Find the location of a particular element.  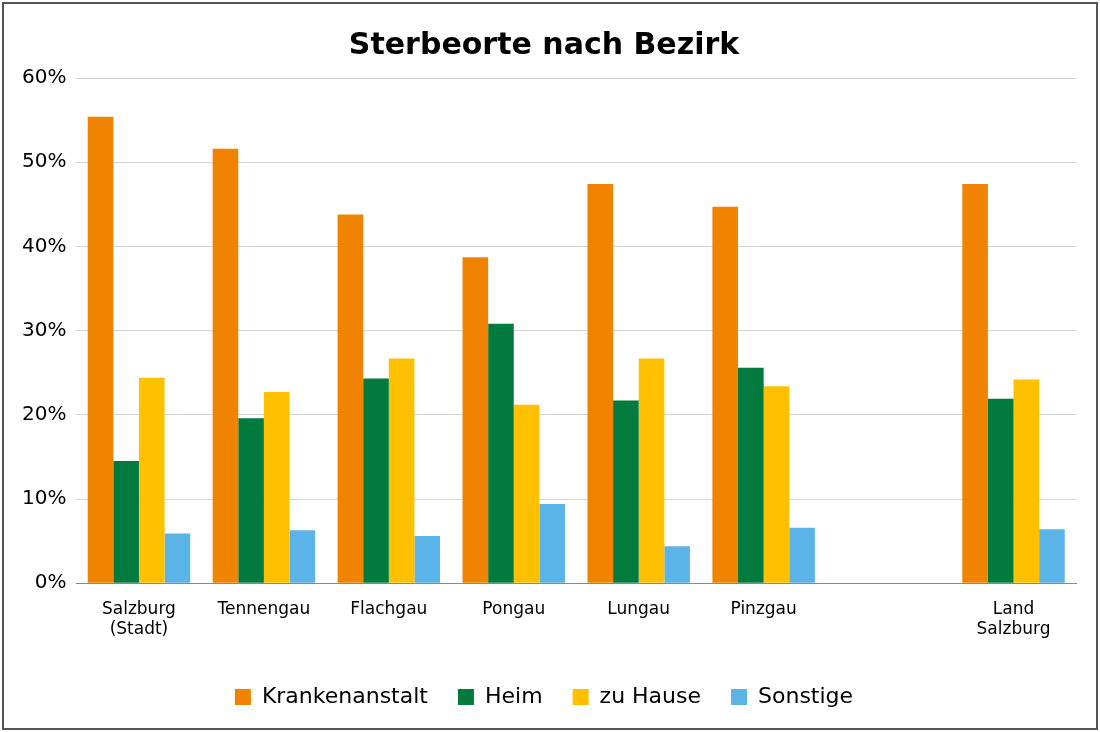

legend-label: Krankenanstalt is located at coordinates (345, 695).